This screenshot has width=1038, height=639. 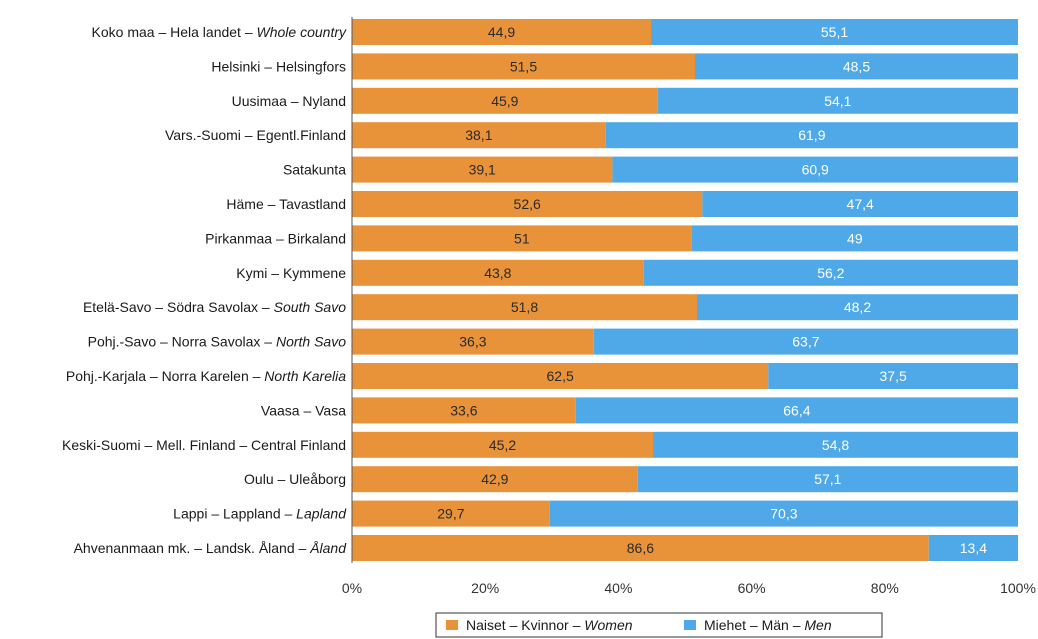 I want to click on data-label-women: 33,6, so click(x=463, y=410).